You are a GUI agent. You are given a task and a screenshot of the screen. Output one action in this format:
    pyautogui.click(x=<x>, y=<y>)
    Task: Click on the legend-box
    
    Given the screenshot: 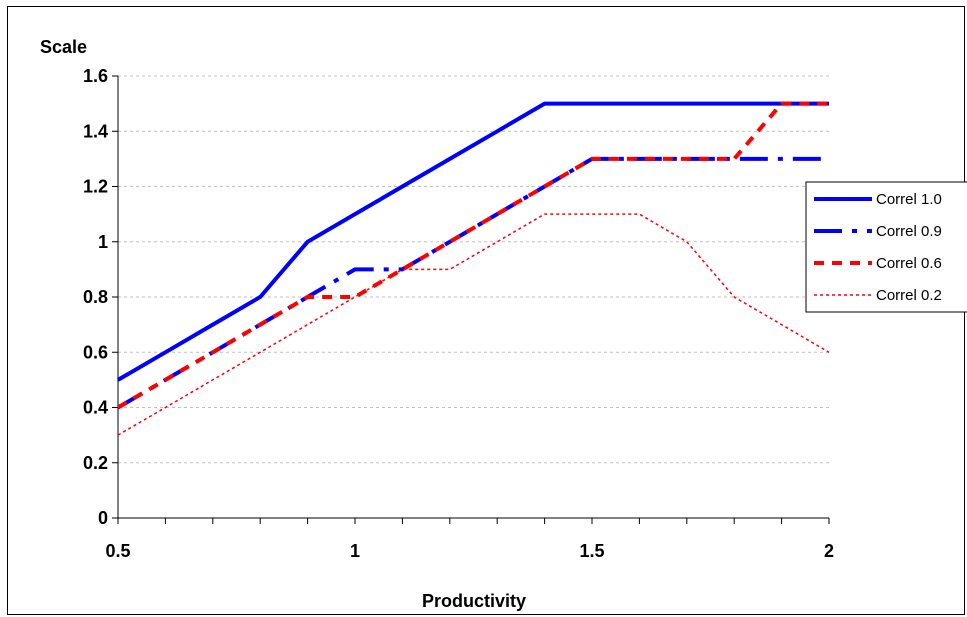 What is the action you would take?
    pyautogui.click(x=886, y=247)
    